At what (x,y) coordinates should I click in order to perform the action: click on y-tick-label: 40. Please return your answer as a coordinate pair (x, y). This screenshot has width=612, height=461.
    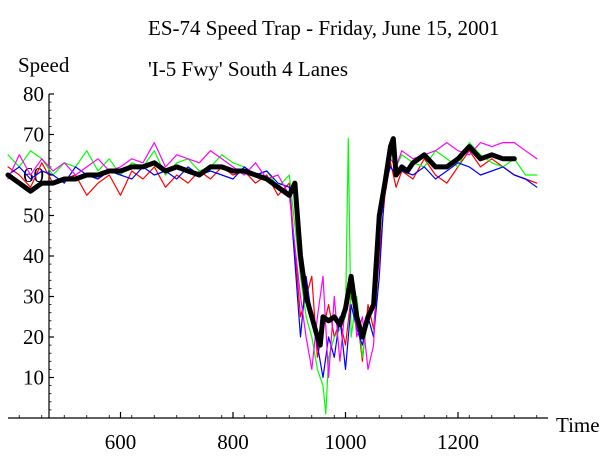
    Looking at the image, I should click on (33, 256).